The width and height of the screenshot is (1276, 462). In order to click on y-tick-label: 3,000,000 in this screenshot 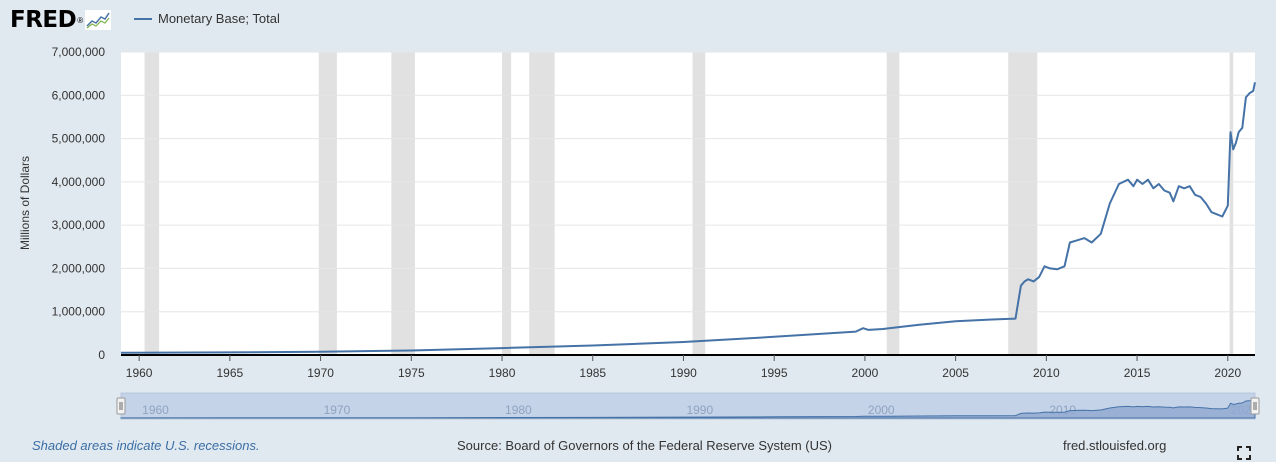, I will do `click(79, 225)`.